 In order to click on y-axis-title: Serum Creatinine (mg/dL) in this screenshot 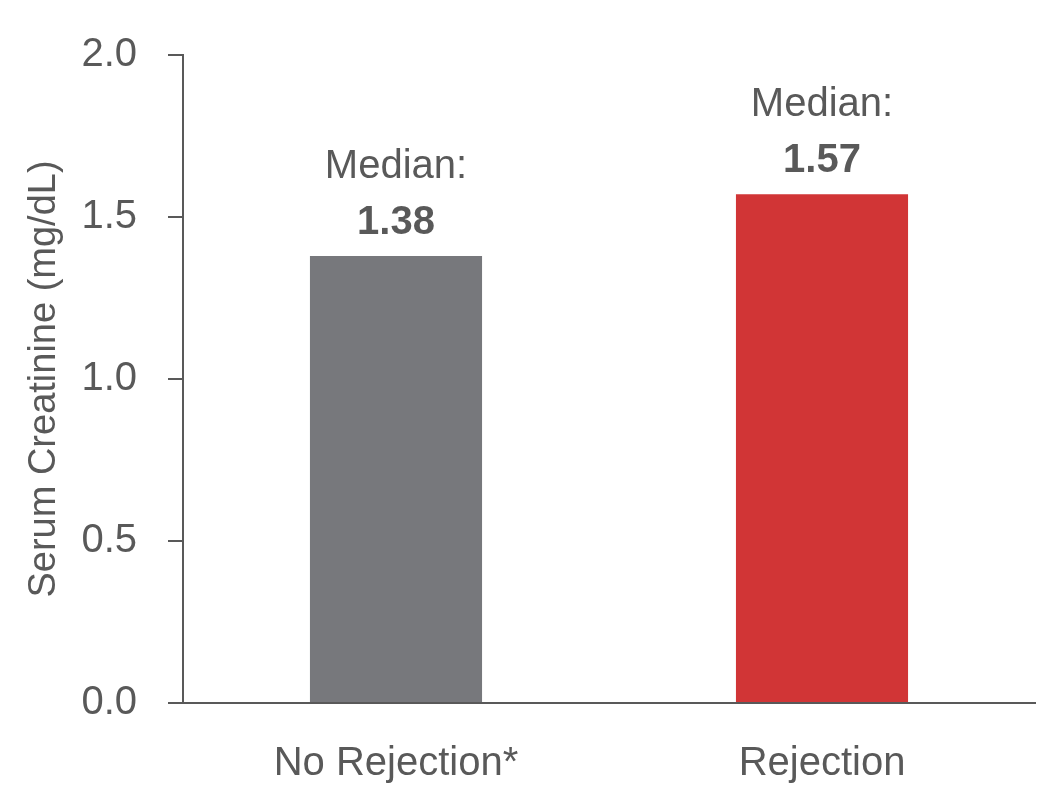, I will do `click(42, 379)`.